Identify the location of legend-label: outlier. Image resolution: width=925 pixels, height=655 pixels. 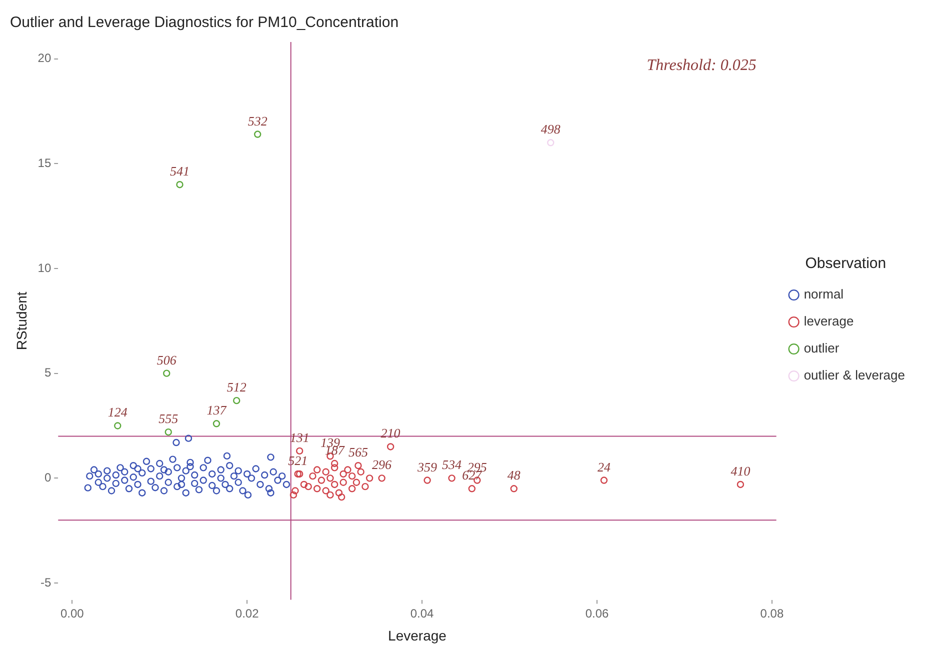
(822, 348).